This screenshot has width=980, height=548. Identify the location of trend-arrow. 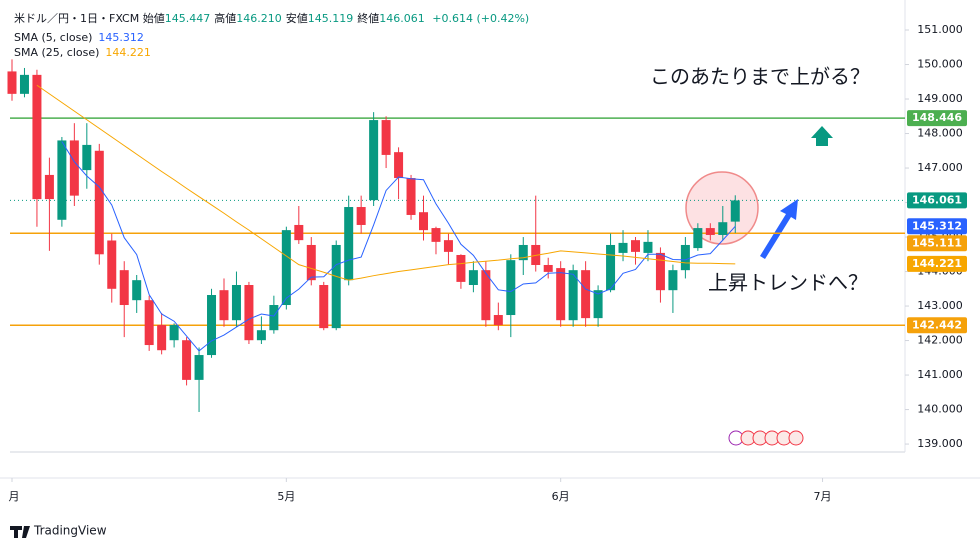
(779, 229).